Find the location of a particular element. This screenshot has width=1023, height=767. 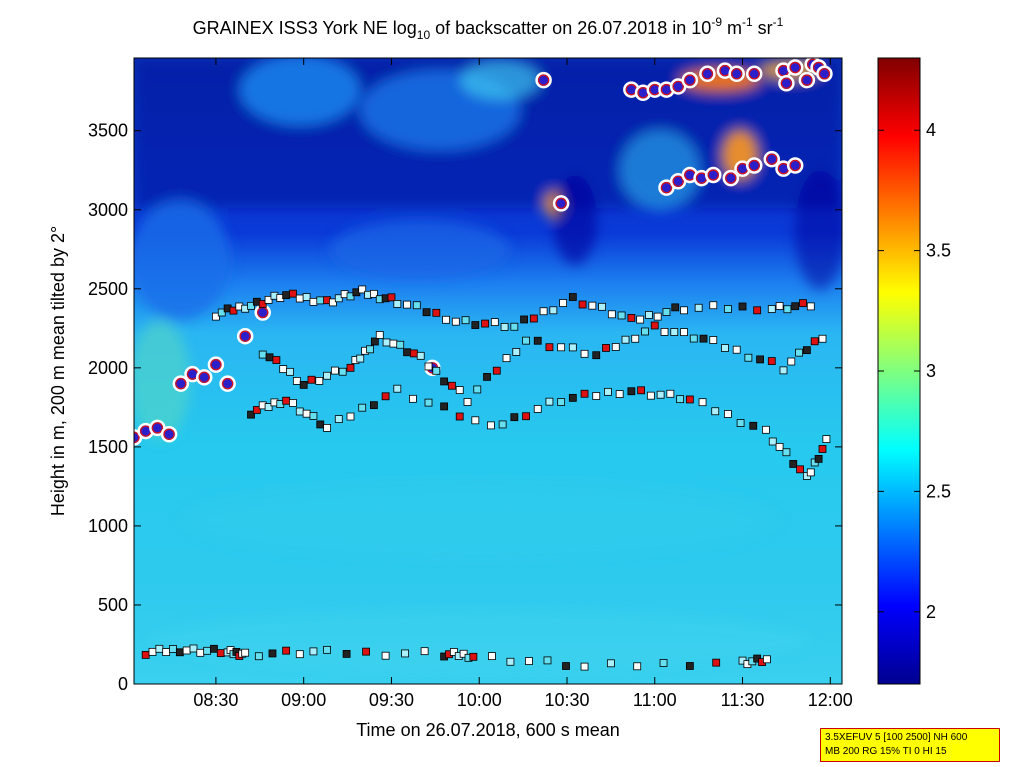

colorbar-ticks: 2 2.5 3 3.5 4 is located at coordinates (914, 371).